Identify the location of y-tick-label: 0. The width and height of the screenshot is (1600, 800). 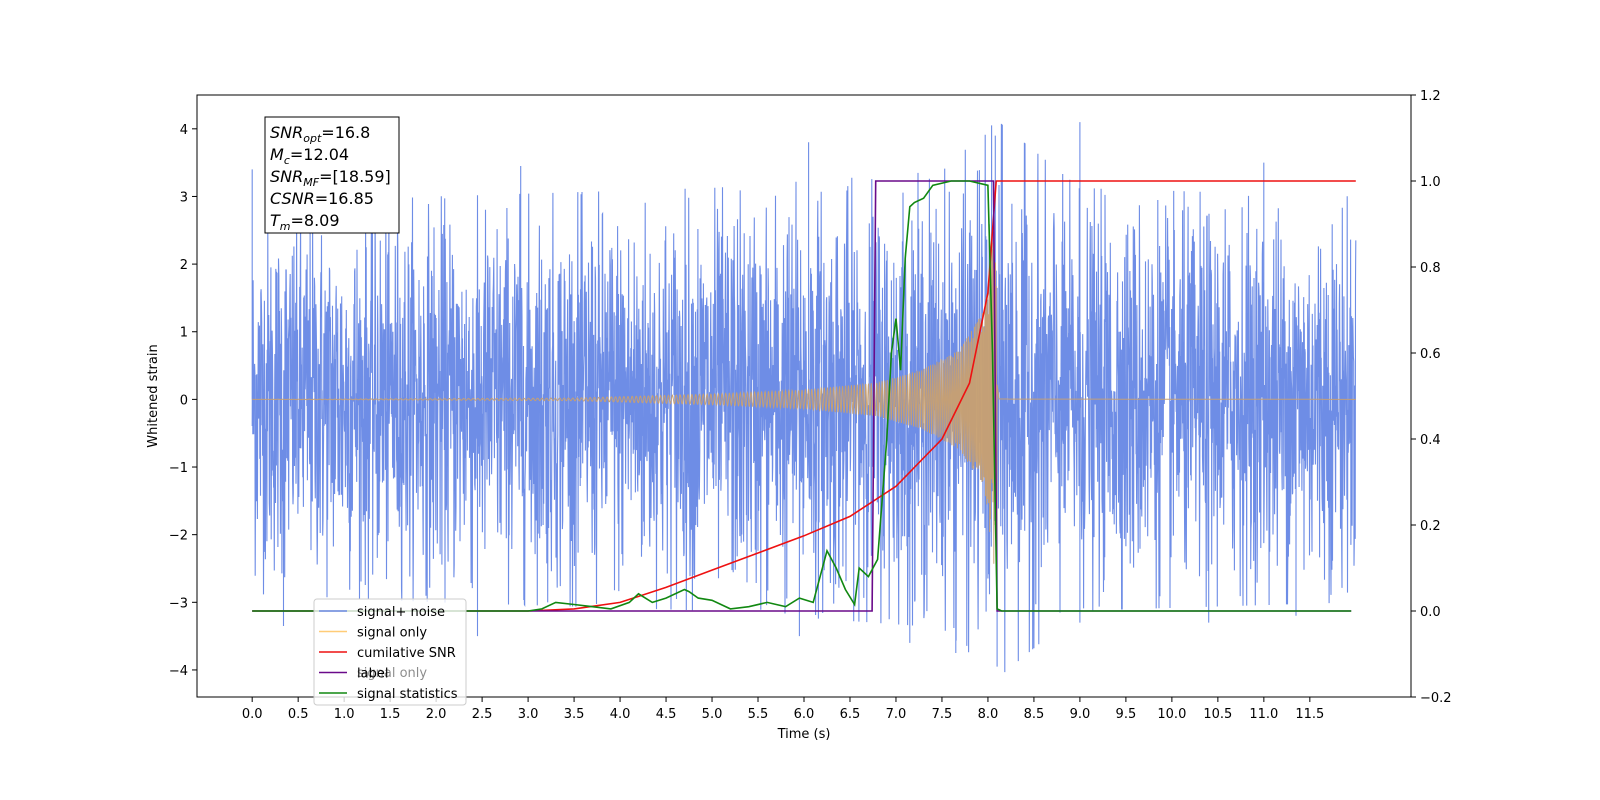
(184, 400).